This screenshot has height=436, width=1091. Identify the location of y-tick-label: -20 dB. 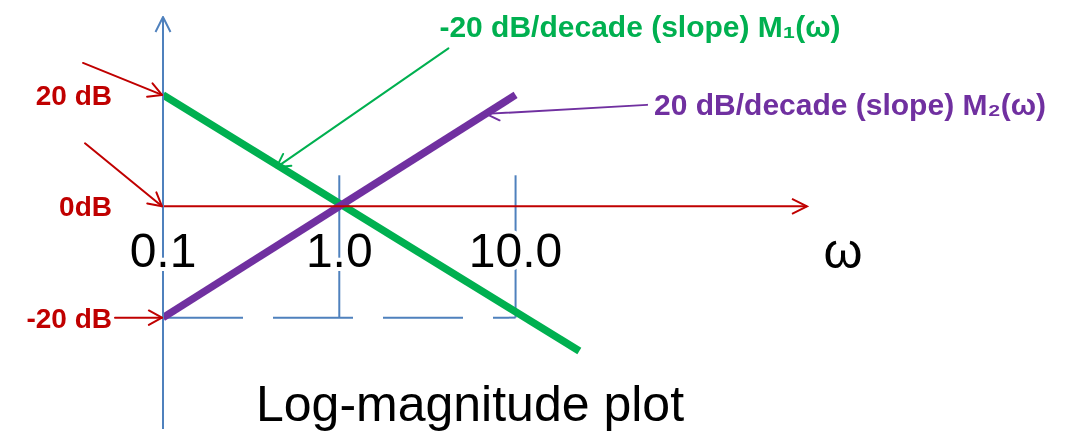
(69, 318).